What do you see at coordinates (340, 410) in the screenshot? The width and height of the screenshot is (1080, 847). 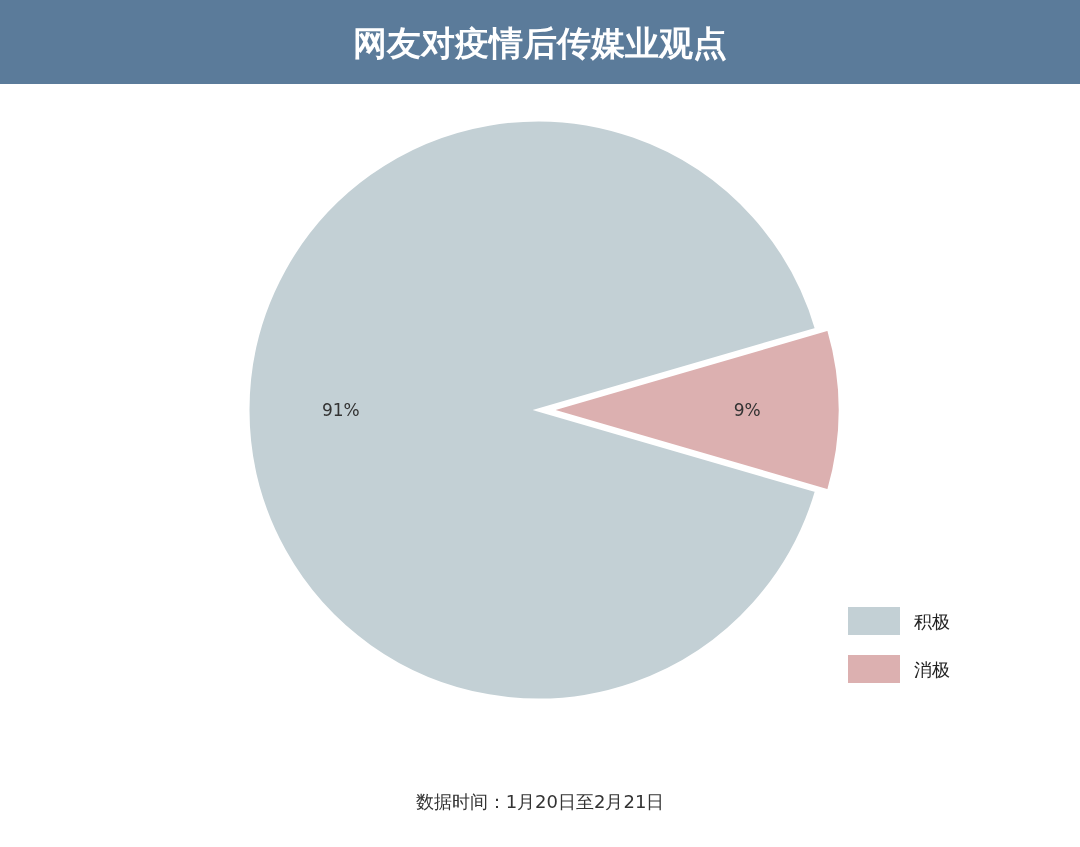 I see `data-label: 91%` at bounding box center [340, 410].